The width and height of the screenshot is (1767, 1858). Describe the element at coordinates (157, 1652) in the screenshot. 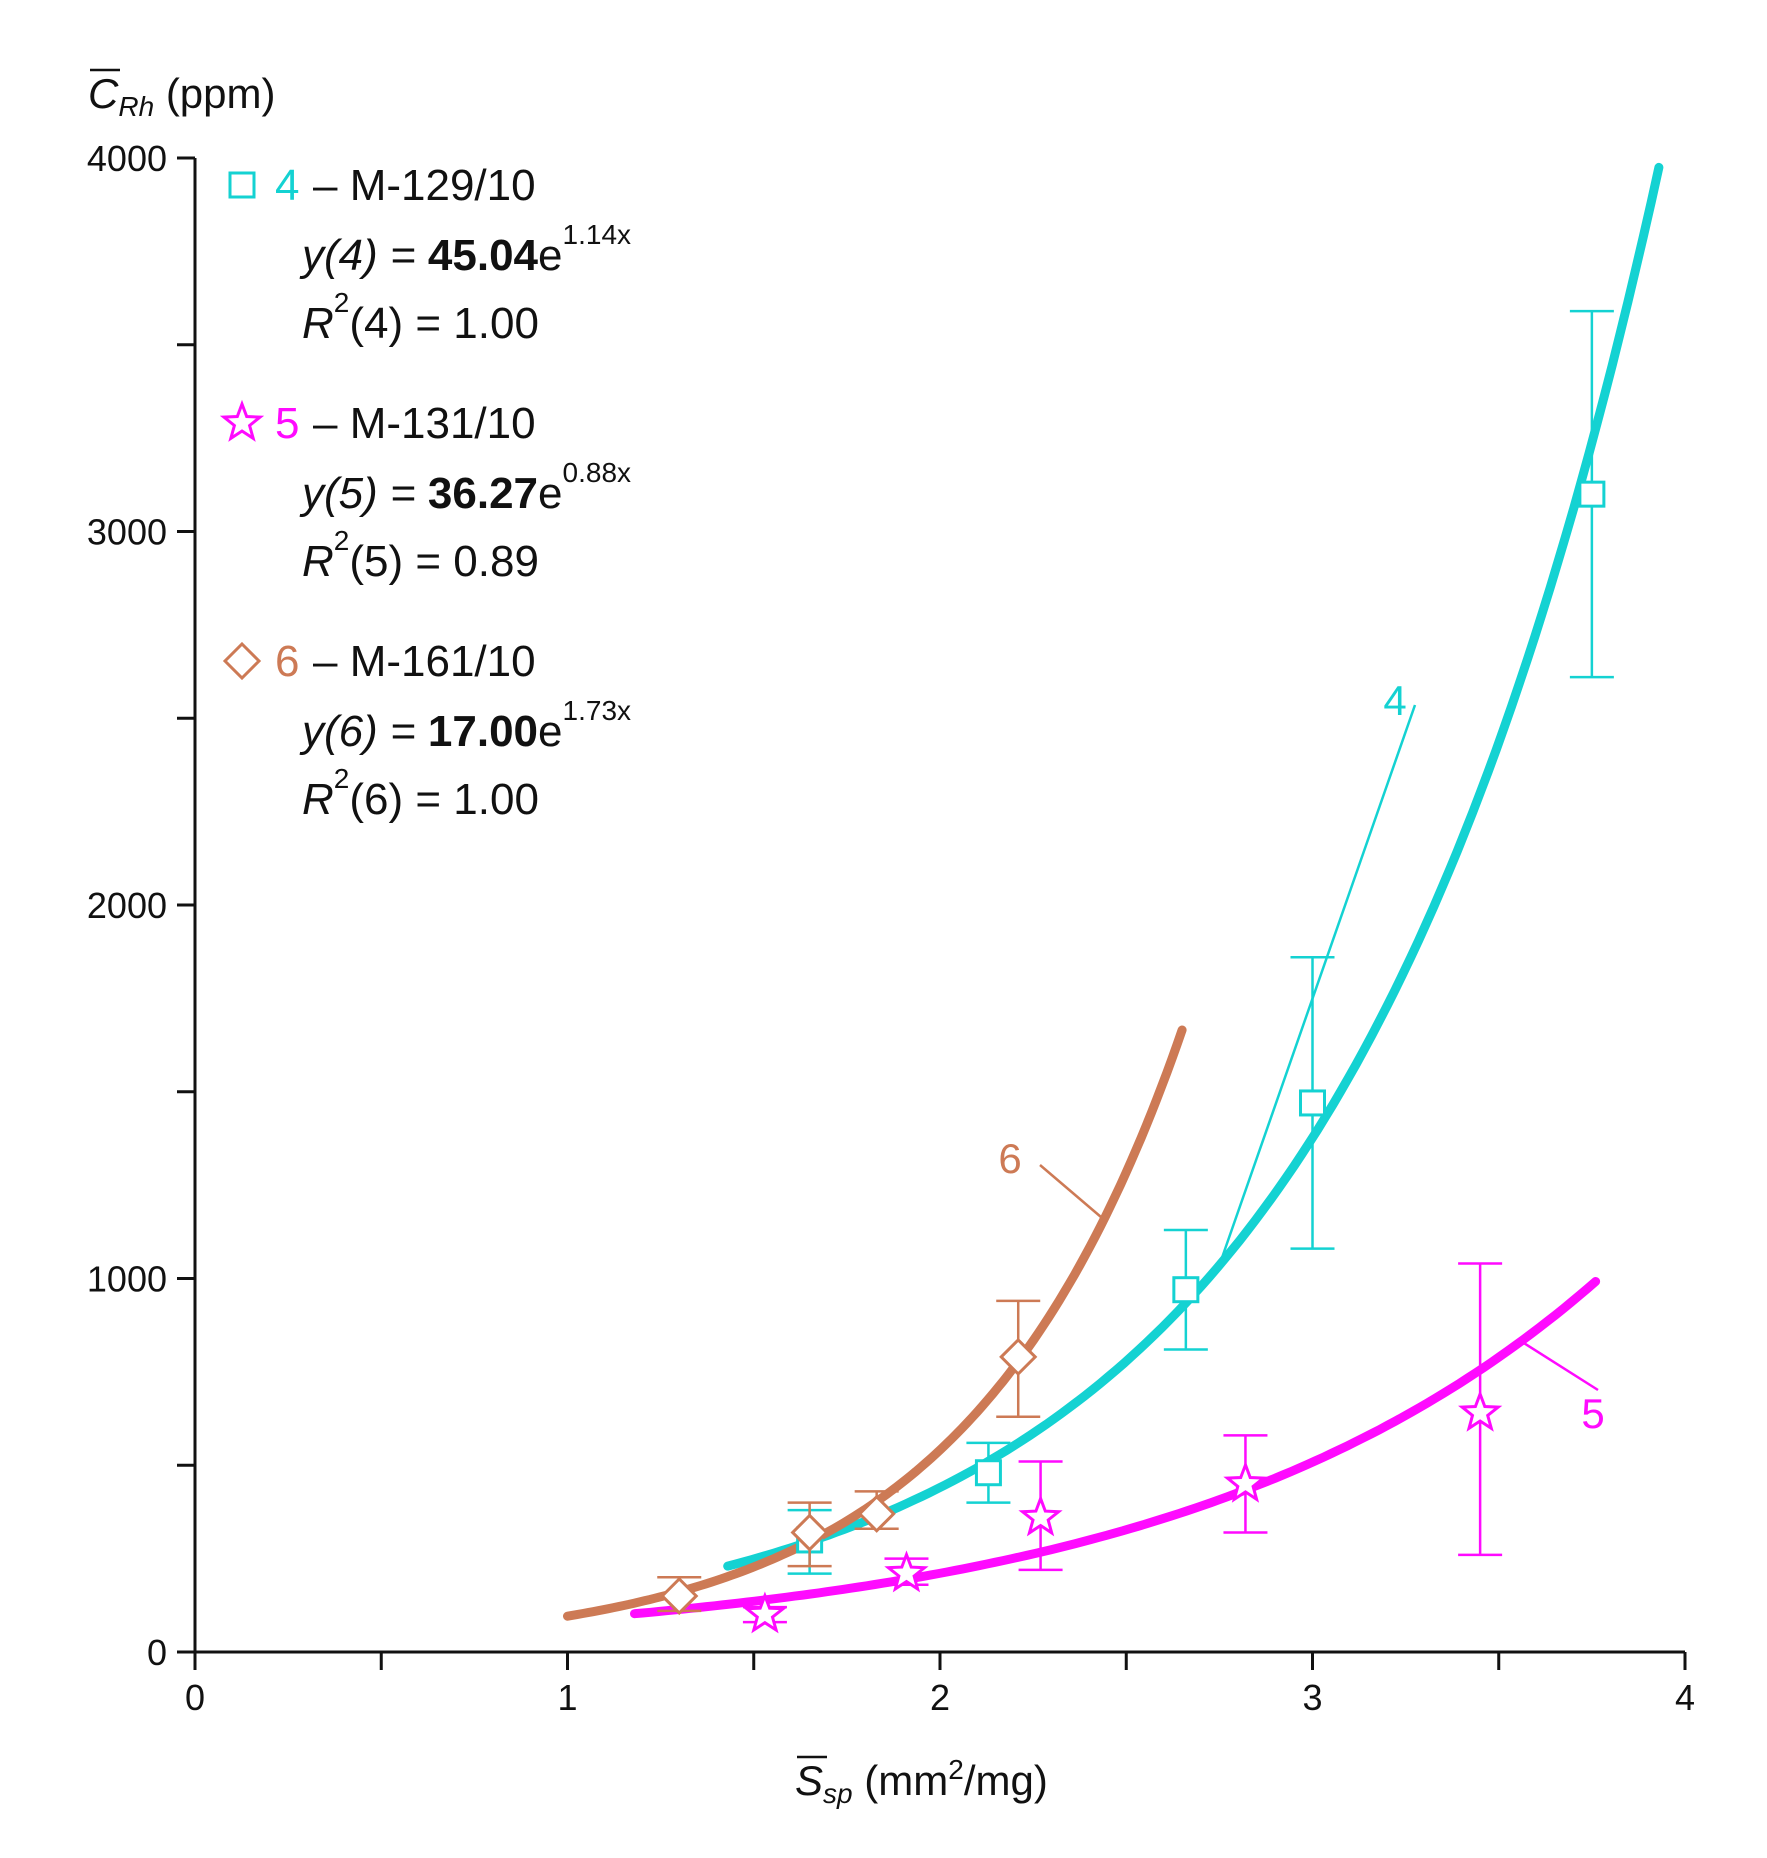

I see `y-tick-label: 0` at that location.